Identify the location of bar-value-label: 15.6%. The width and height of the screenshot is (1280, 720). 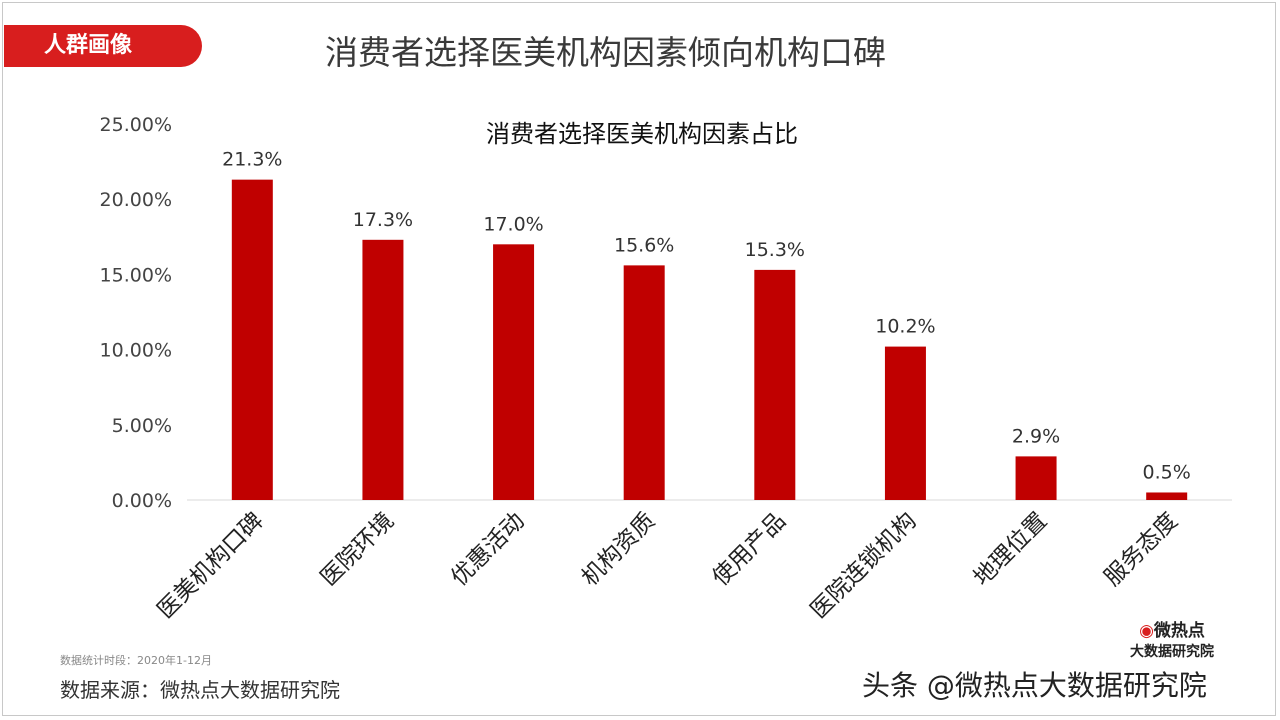
(644, 245).